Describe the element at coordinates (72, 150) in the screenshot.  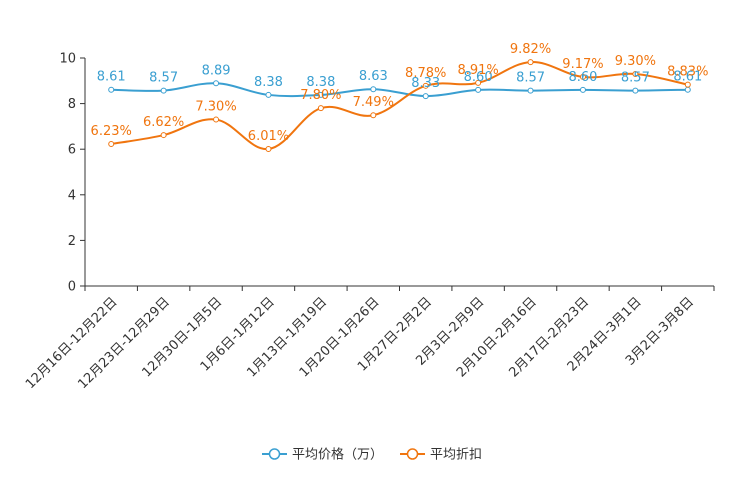
I see `y-tick-label: 6` at that location.